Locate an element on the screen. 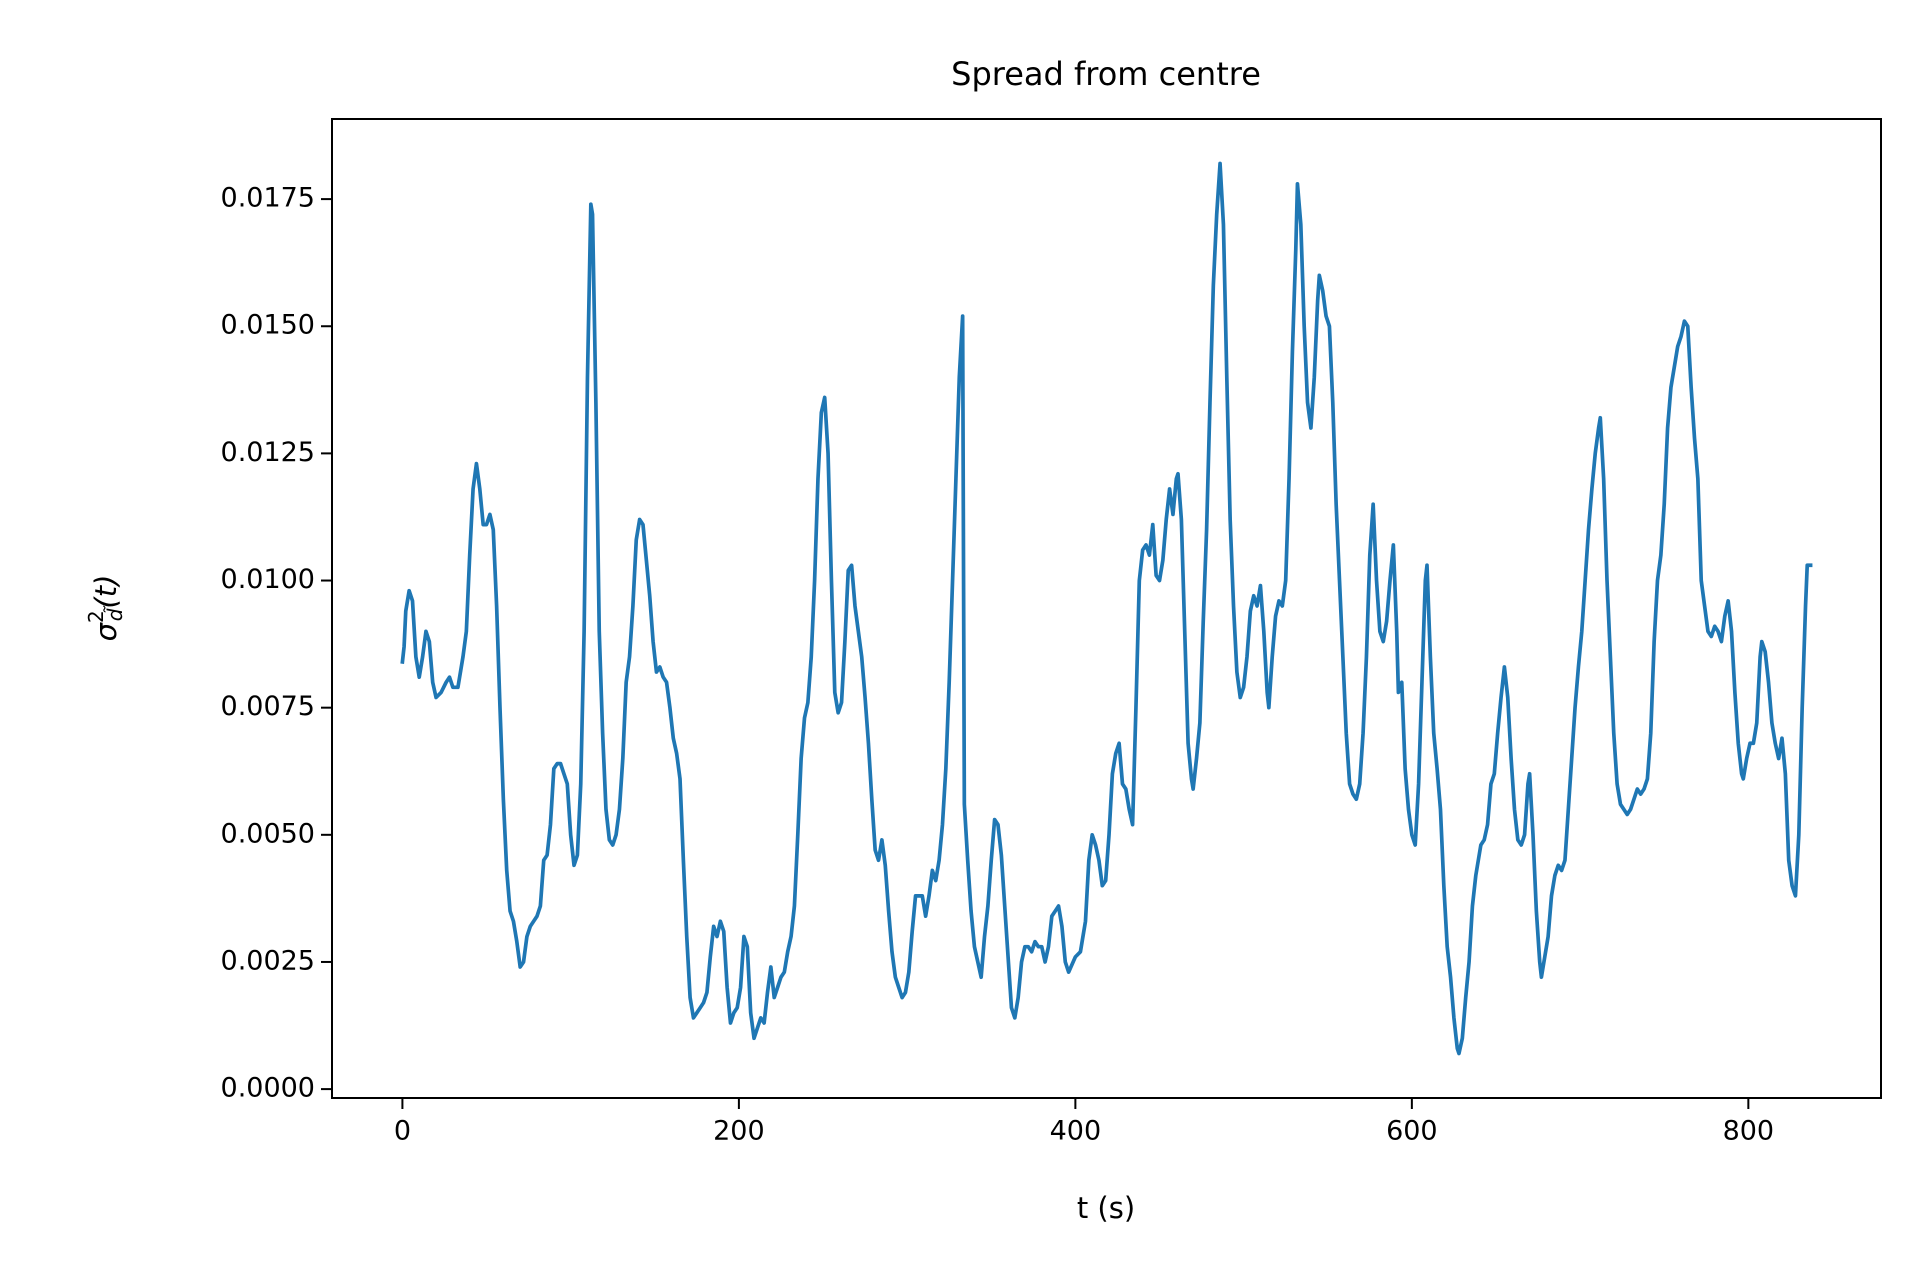 This screenshot has width=1920, height=1280. y-tick-label: 0.0075 is located at coordinates (268, 706).